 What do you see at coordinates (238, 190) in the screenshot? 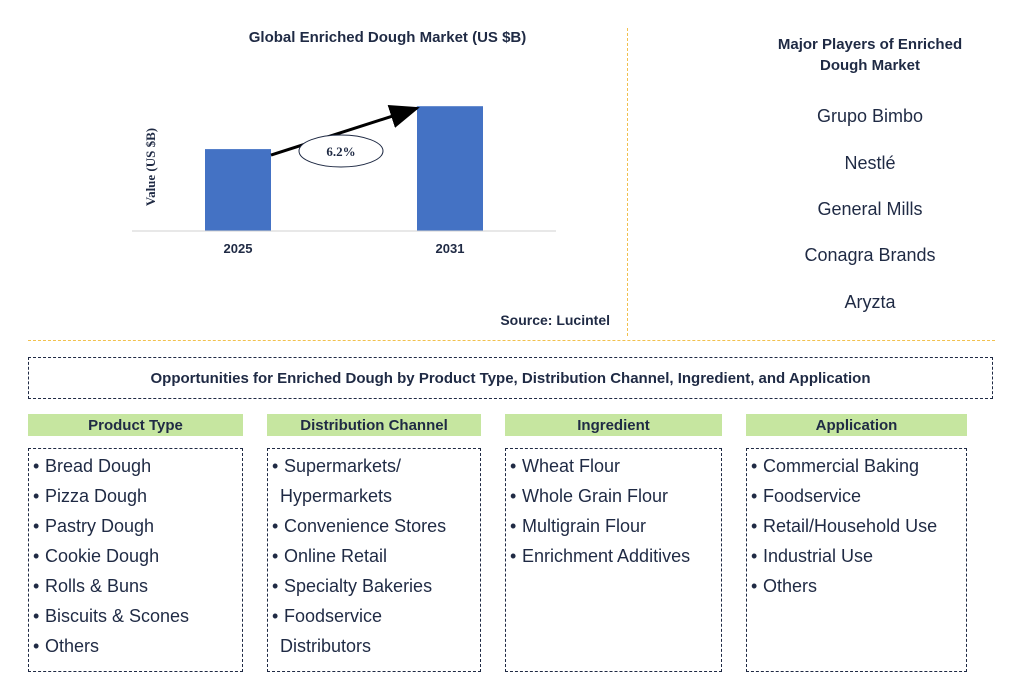
I see `bar-2025` at bounding box center [238, 190].